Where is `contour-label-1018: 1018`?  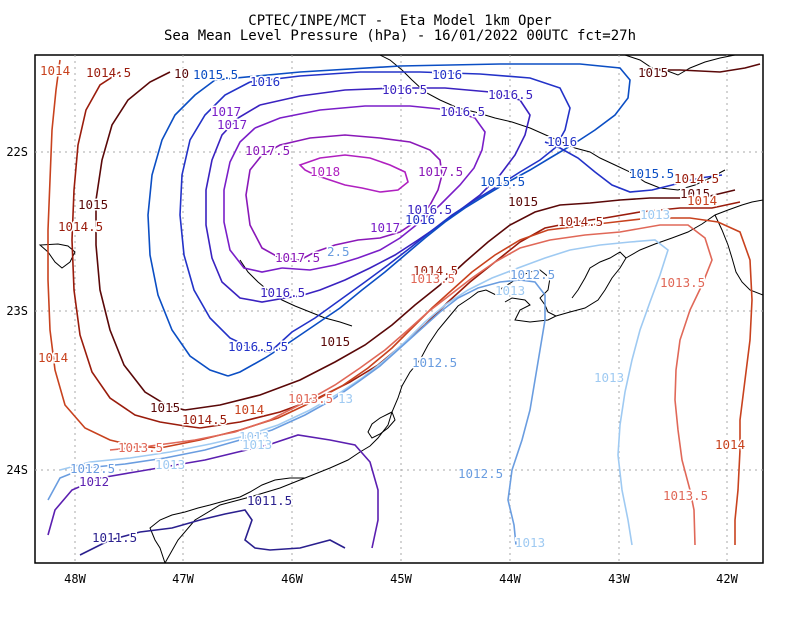
contour-label-1018: 1018 is located at coordinates (325, 171).